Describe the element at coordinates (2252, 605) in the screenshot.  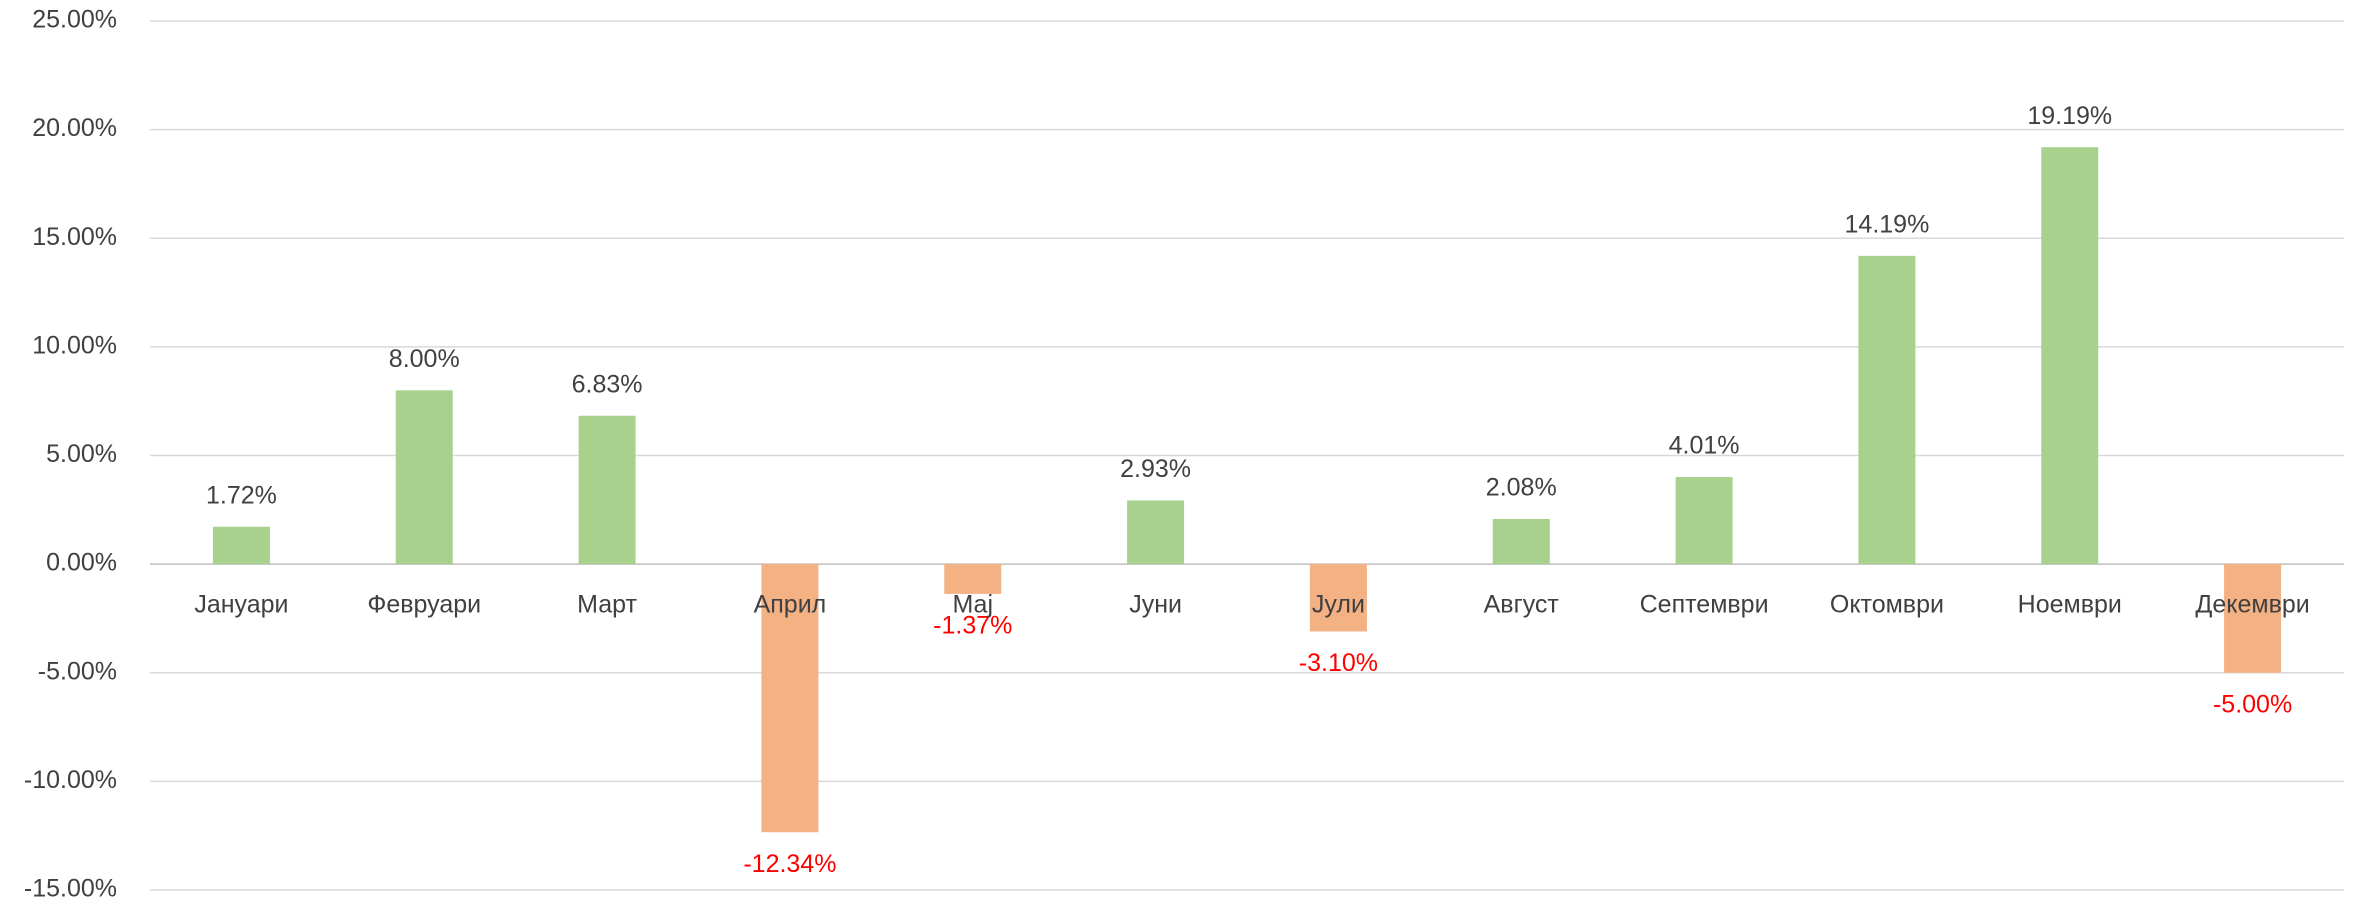
I see `x-tick-label: Декември` at that location.